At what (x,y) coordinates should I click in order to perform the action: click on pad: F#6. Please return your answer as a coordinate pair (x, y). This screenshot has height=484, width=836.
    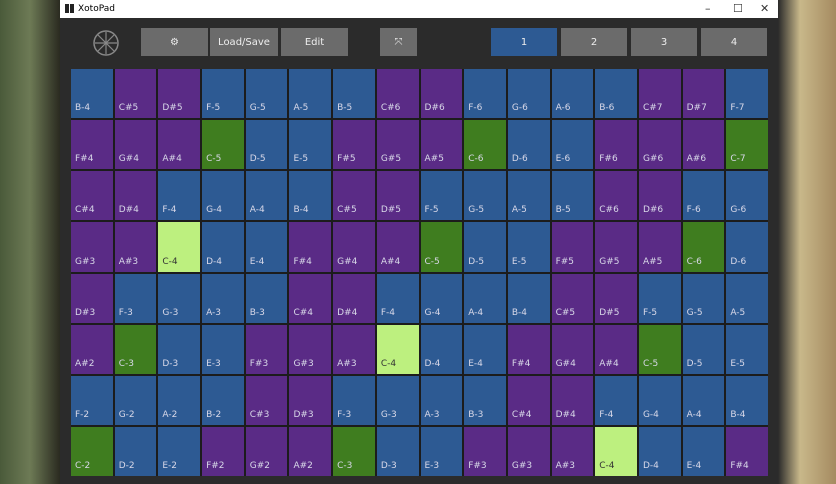
    Looking at the image, I should click on (616, 145).